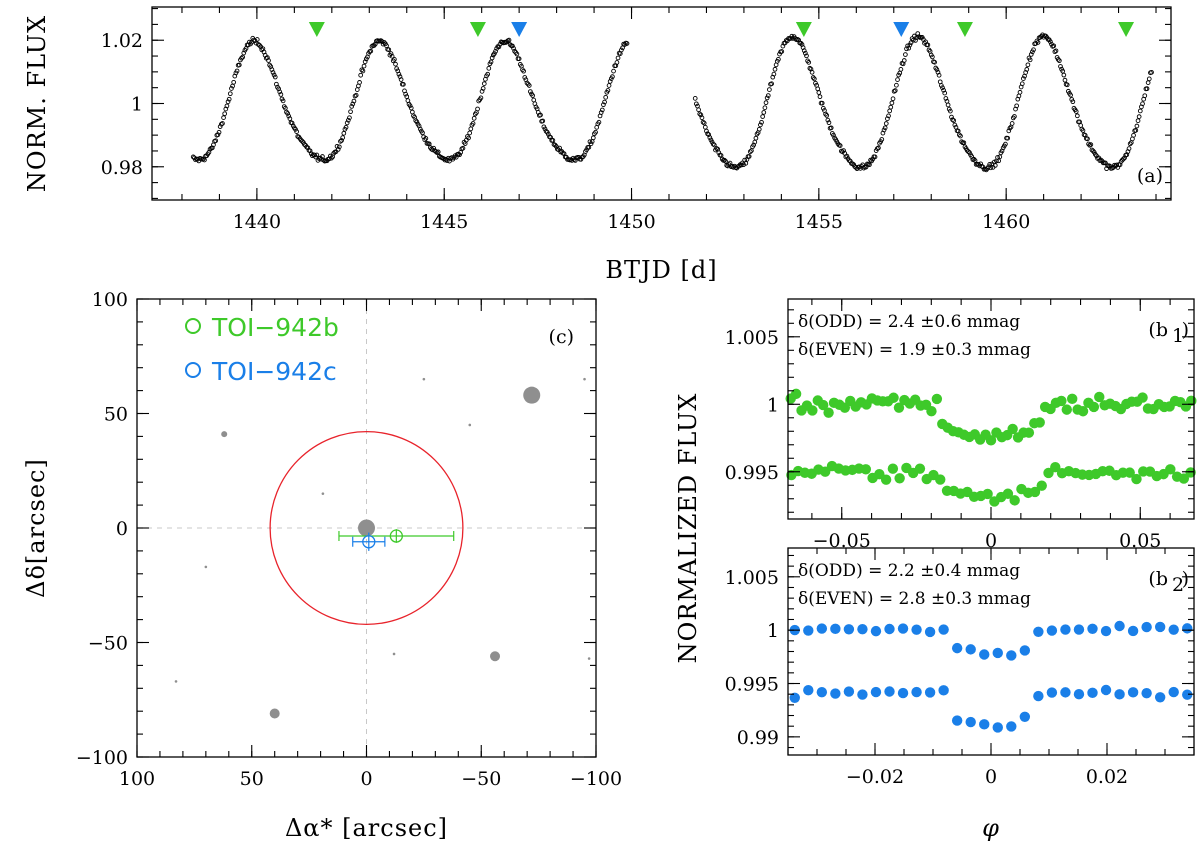 This screenshot has width=1200, height=849. Describe the element at coordinates (102, 758) in the screenshot. I see `c-y-tick-label: −100` at that location.